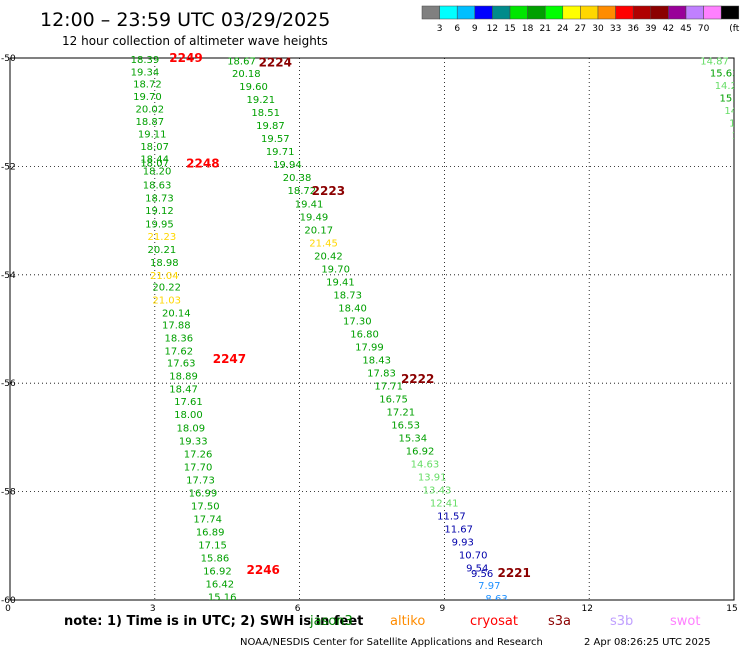 This screenshot has height=650, width=740. What do you see at coordinates (191, 429) in the screenshot?
I see `wave-height-value: 18.09` at bounding box center [191, 429].